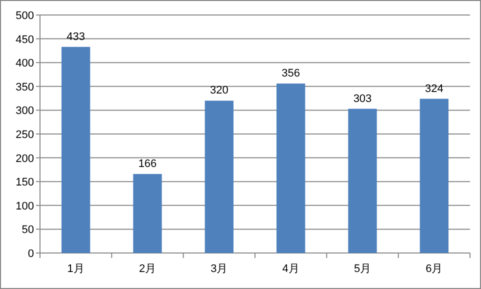  Describe the element at coordinates (291, 74) in the screenshot. I see `data-label: 356` at that location.